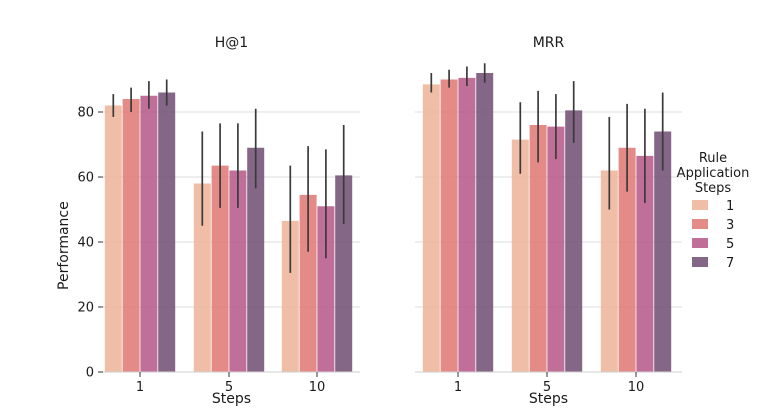  What do you see at coordinates (149, 233) in the screenshot?
I see `bar-h1-step1-rule5` at bounding box center [149, 233].